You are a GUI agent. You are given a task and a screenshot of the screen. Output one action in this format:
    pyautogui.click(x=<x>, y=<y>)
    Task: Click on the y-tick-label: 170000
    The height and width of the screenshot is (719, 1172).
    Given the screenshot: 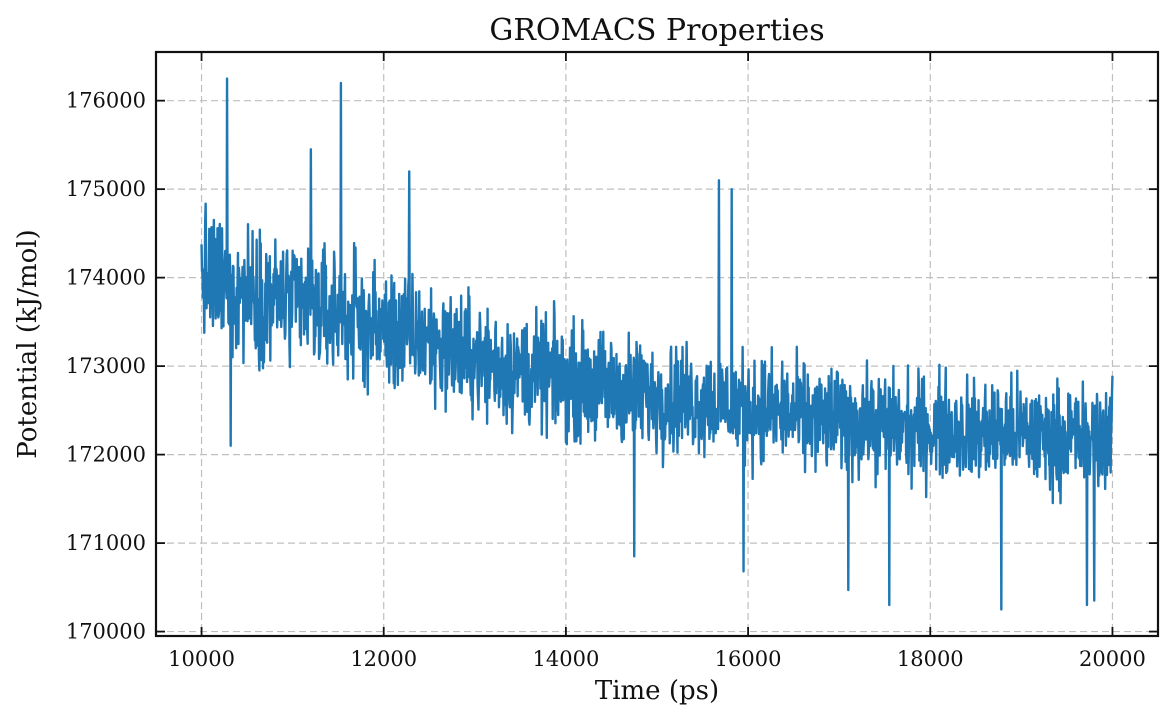 What is the action you would take?
    pyautogui.click(x=106, y=632)
    